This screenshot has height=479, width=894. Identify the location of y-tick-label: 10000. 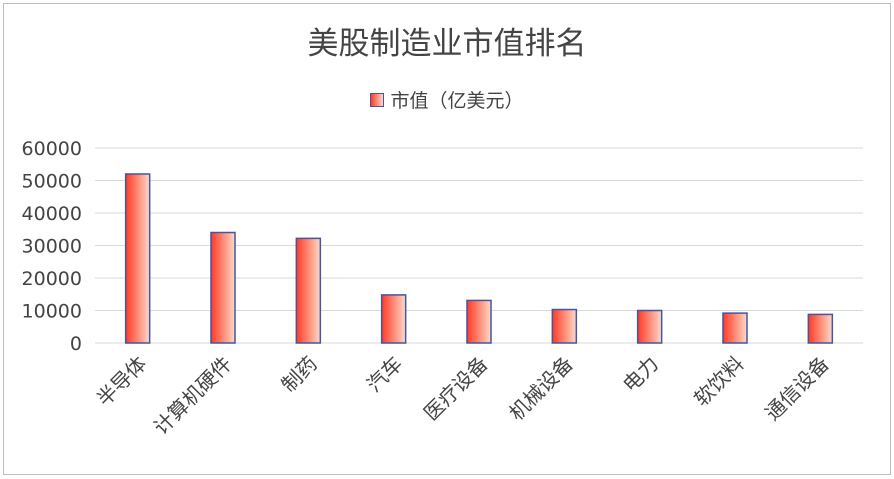
(52, 312).